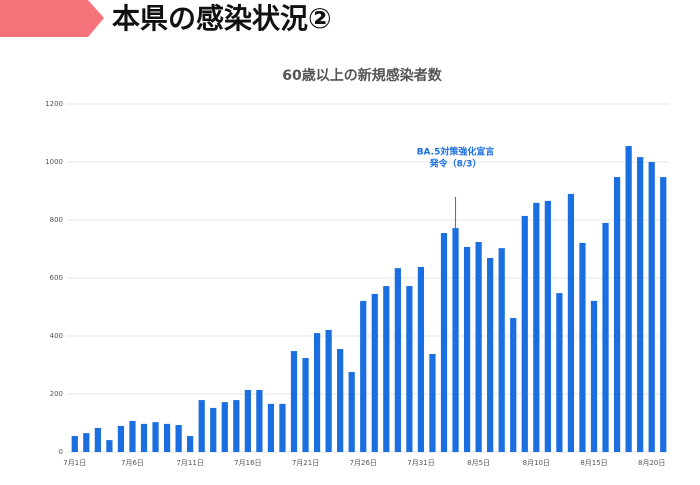  What do you see at coordinates (363, 463) in the screenshot?
I see `x-tick-label: 7月26日` at bounding box center [363, 463].